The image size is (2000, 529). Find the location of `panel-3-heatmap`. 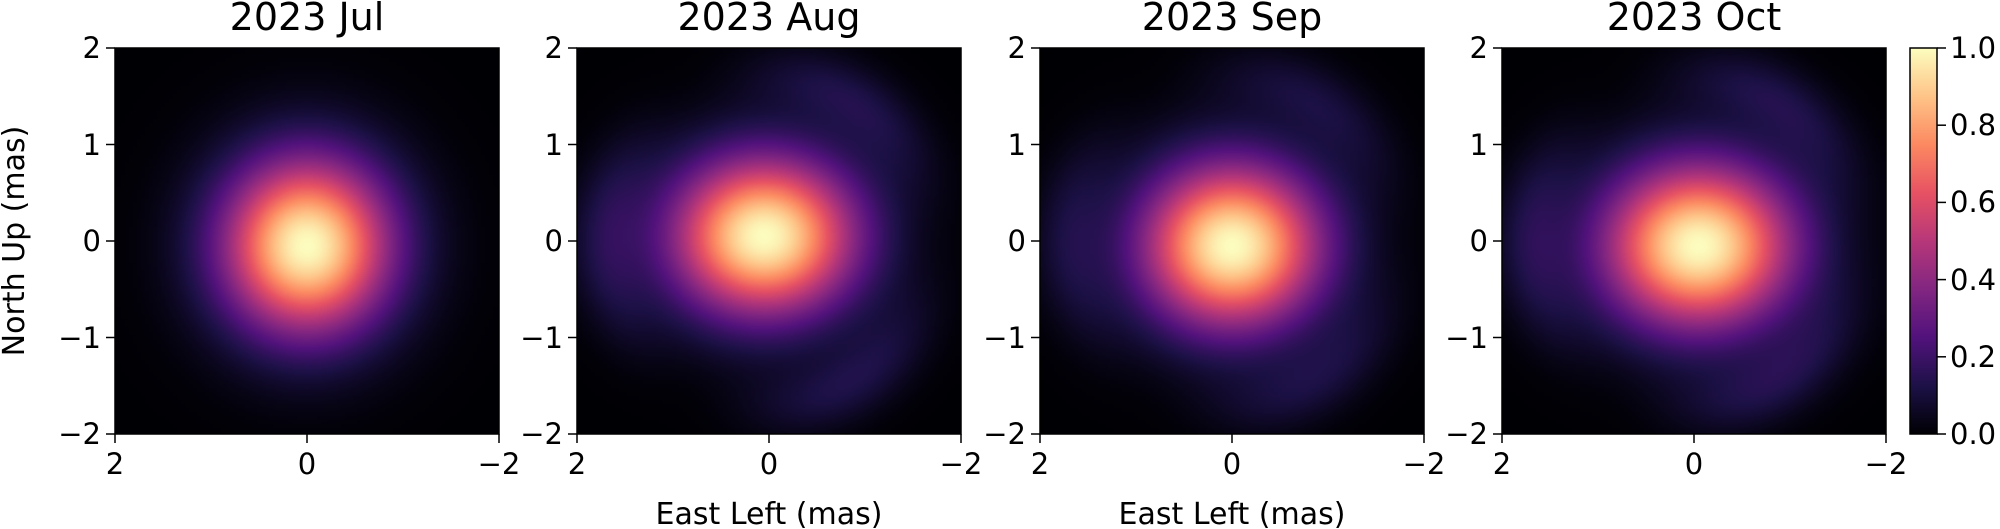

panel-3-heatmap is located at coordinates (1232, 241).